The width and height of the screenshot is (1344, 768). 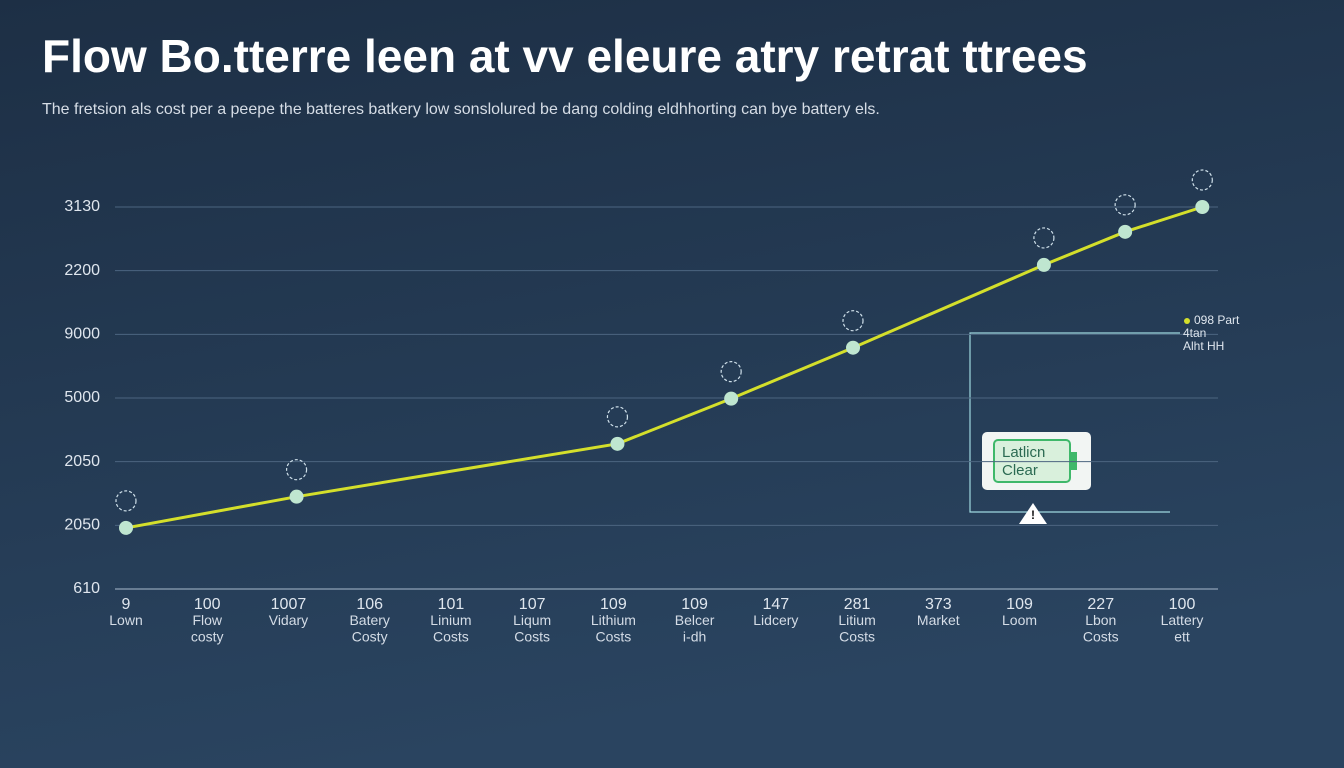 I want to click on warning-icon, so click(x=1033, y=513).